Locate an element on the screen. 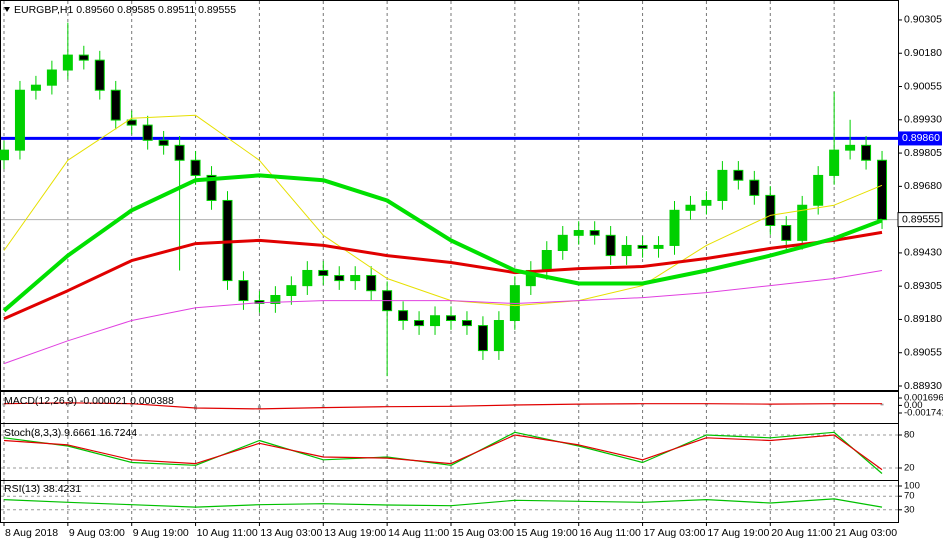 The width and height of the screenshot is (943, 542). level-label-box is located at coordinates (920, 138).